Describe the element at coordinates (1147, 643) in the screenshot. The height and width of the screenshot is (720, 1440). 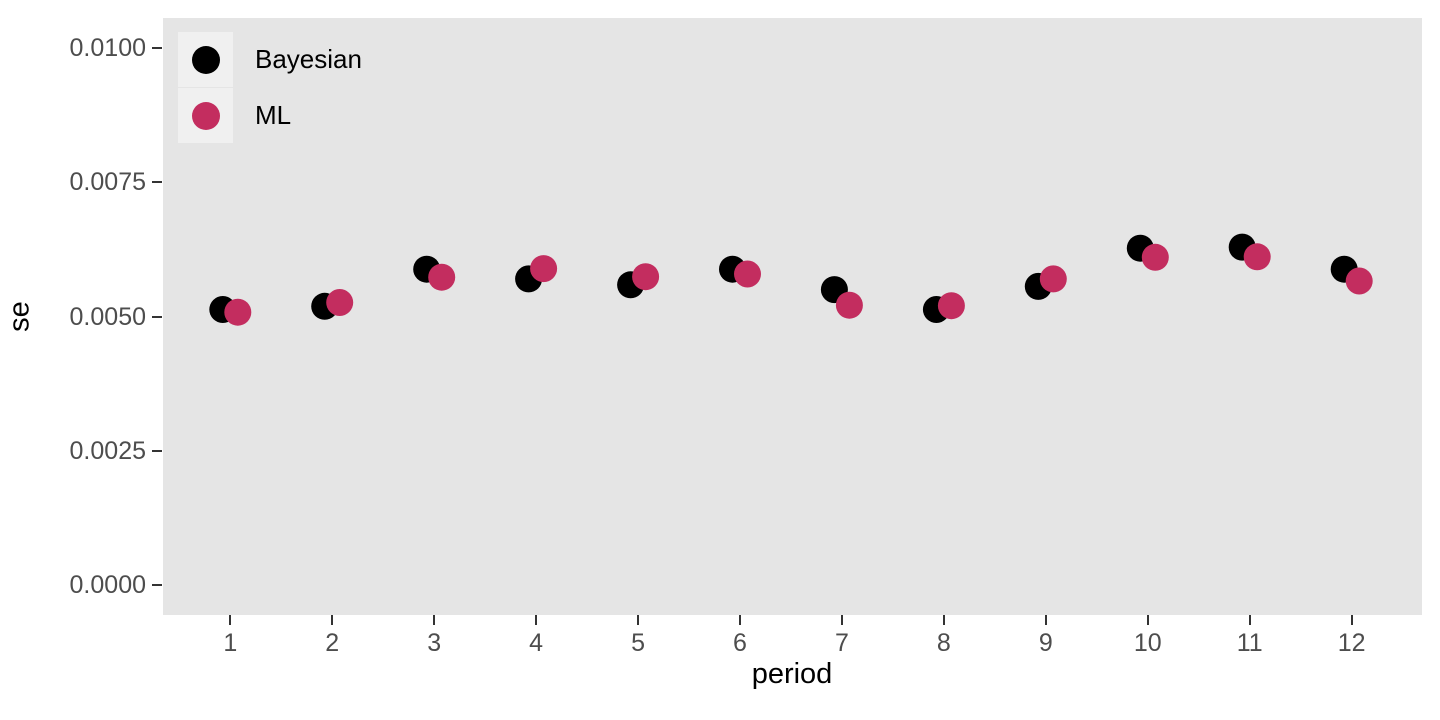
I see `x-tick-label: 10` at that location.